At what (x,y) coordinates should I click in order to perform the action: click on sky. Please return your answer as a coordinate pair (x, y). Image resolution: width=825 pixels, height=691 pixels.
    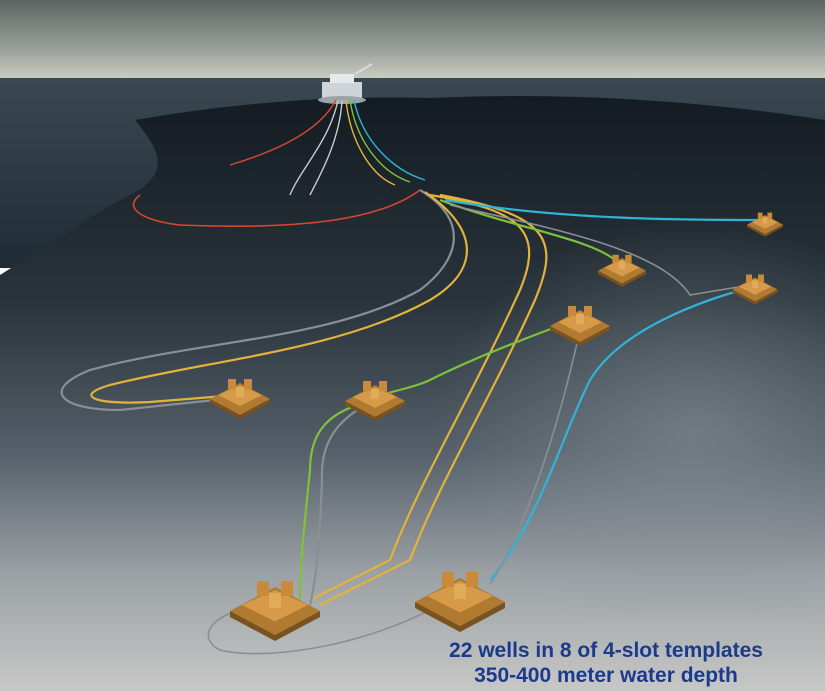
    Looking at the image, I should click on (412, 41).